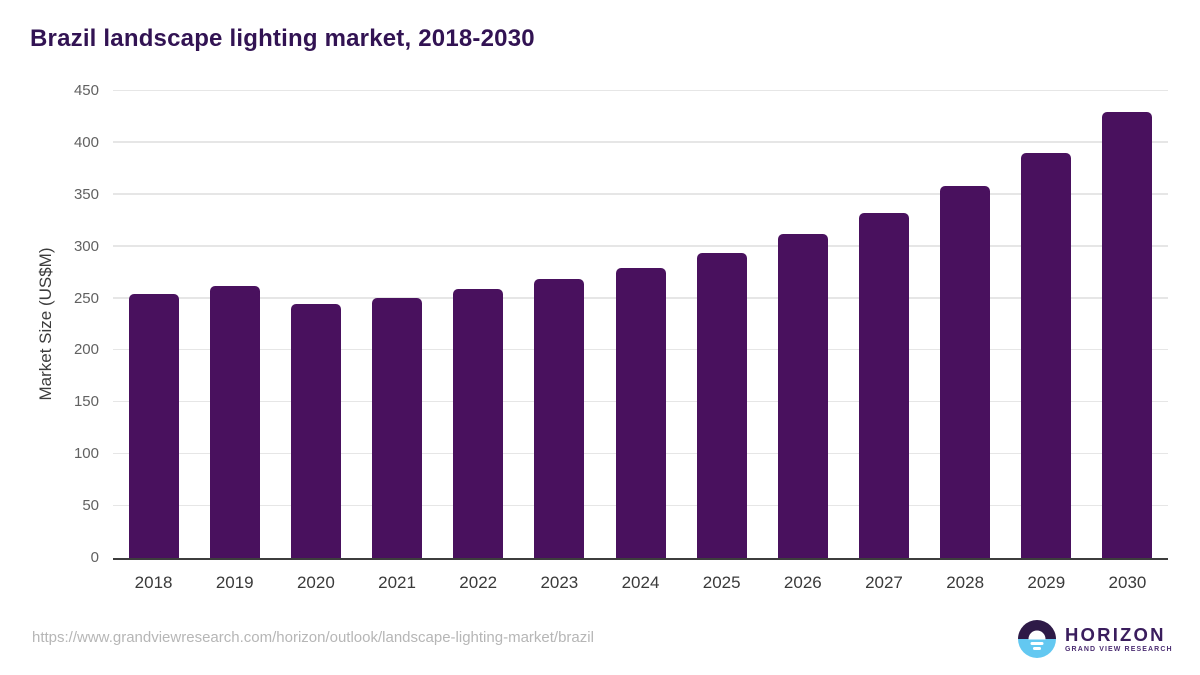  What do you see at coordinates (397, 582) in the screenshot?
I see `x-tick-label-2021: 2021` at bounding box center [397, 582].